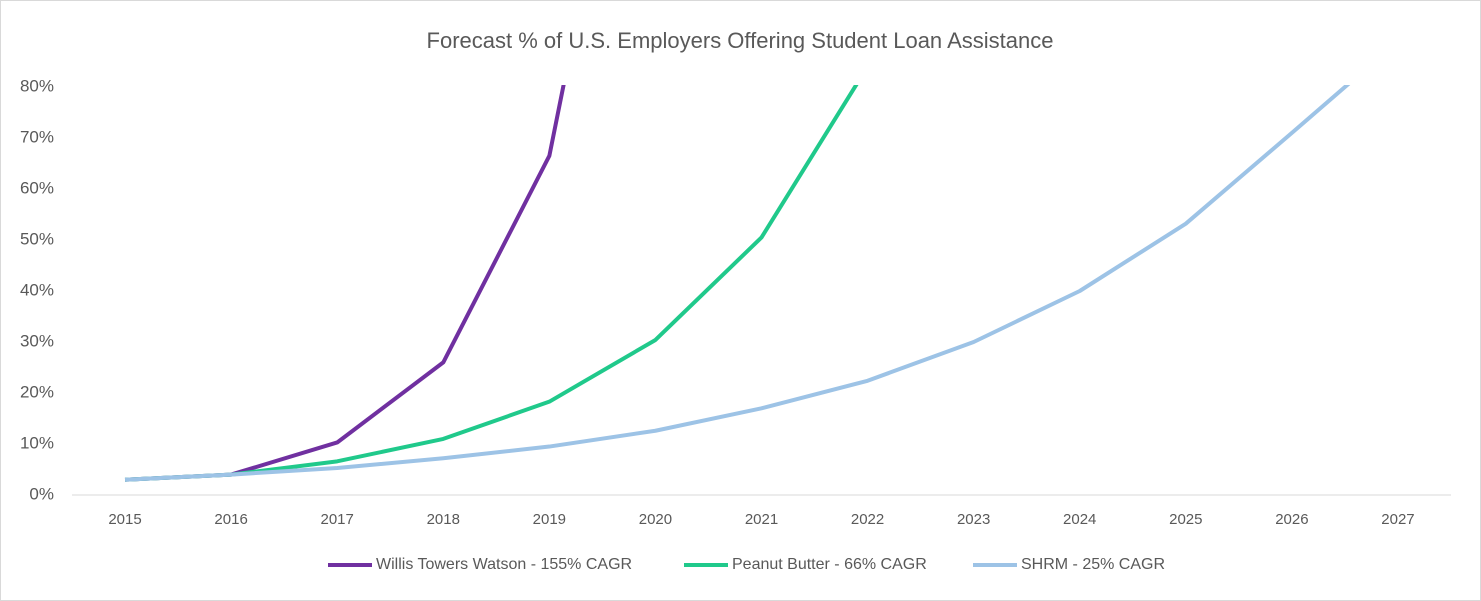 The width and height of the screenshot is (1481, 601). I want to click on x-tick-label: 2018, so click(443, 519).